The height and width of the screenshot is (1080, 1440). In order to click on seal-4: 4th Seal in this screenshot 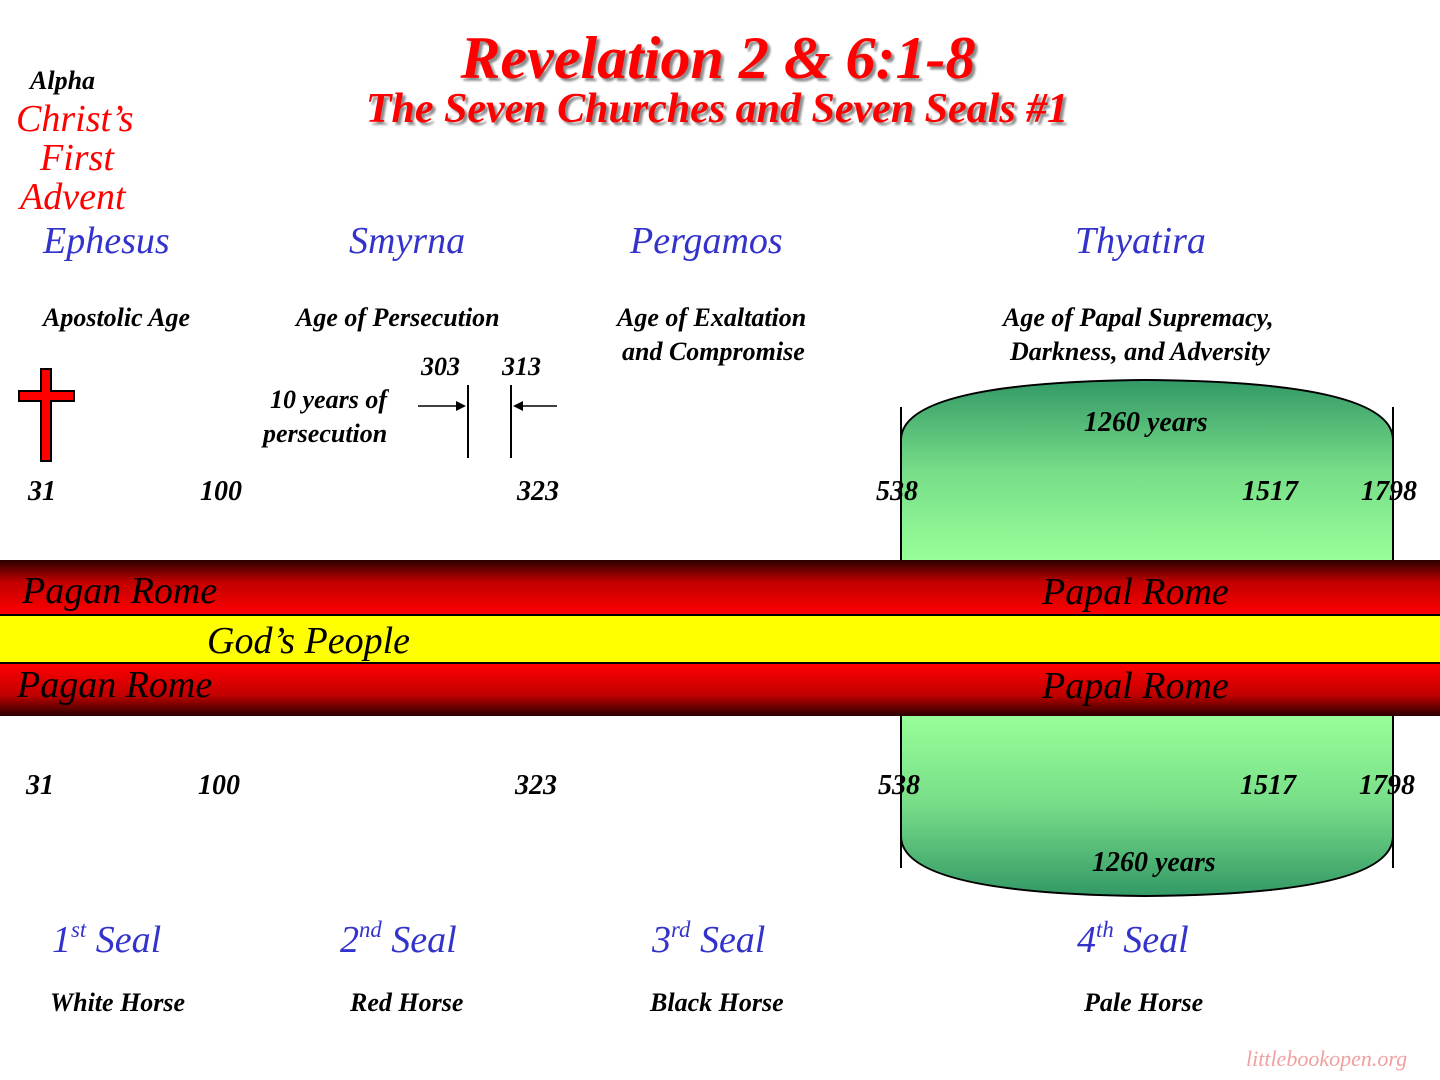, I will do `click(1133, 939)`.